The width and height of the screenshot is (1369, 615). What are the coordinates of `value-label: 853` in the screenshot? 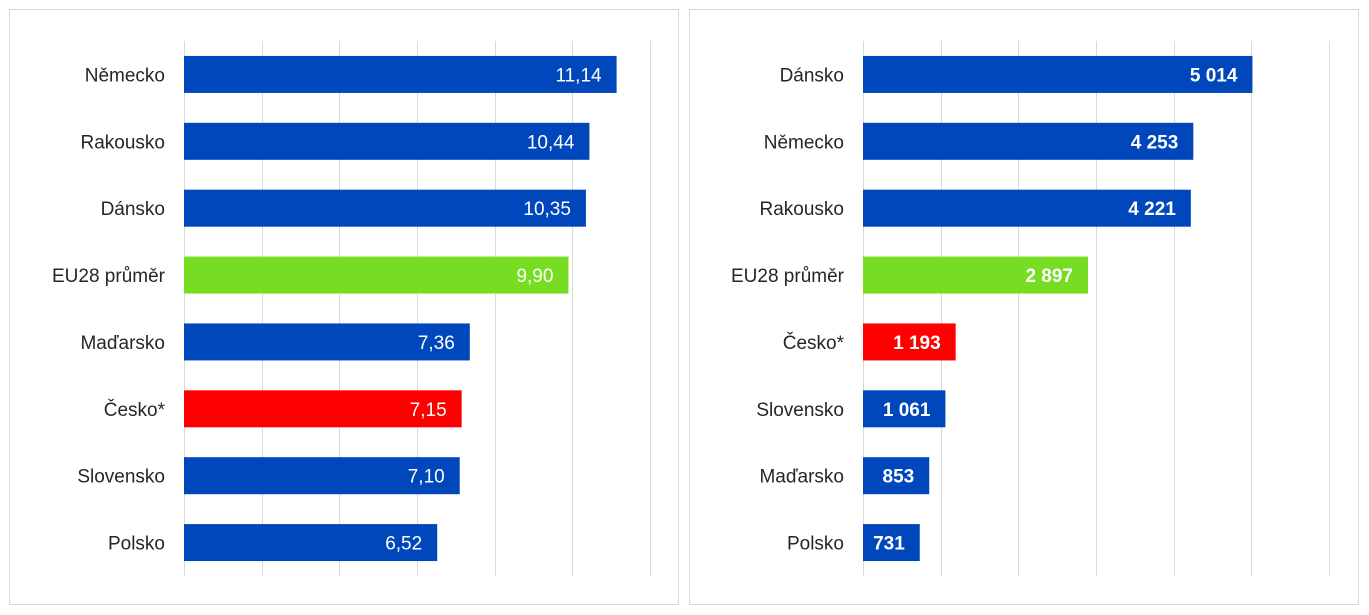 It's located at (899, 477).